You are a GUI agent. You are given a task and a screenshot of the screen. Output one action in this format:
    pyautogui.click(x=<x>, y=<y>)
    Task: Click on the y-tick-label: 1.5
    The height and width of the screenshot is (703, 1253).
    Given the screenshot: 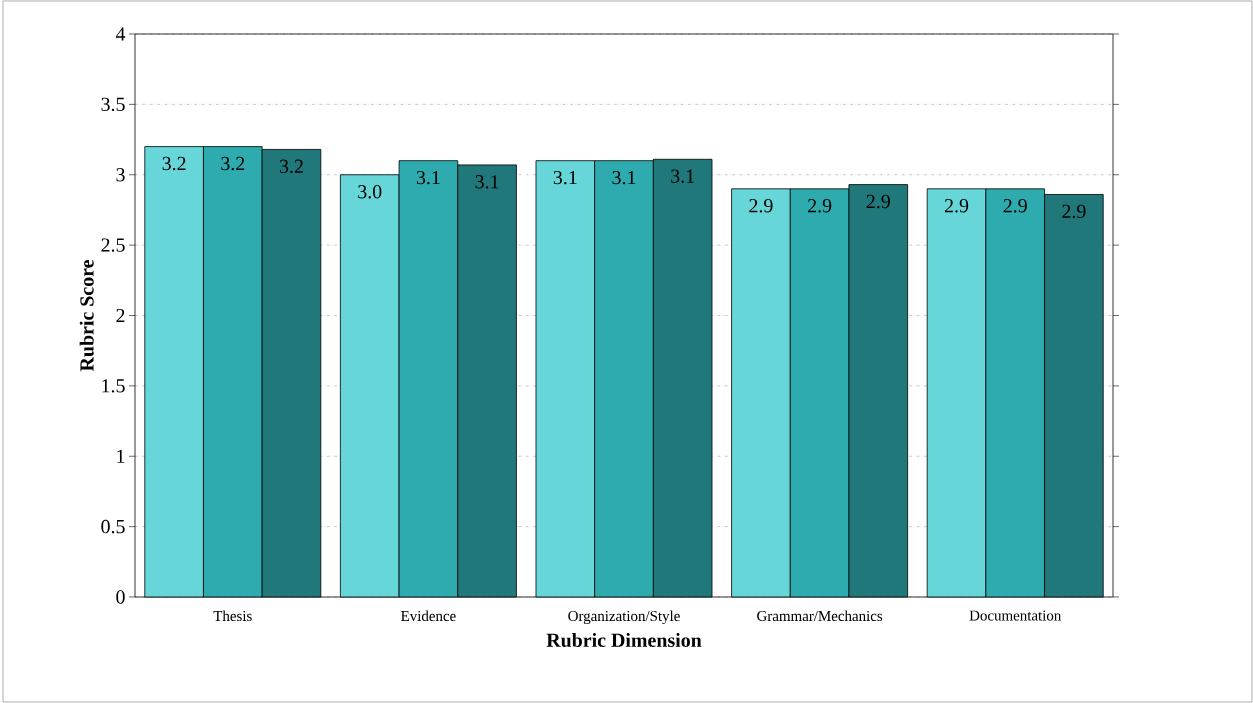 What is the action you would take?
    pyautogui.click(x=113, y=386)
    